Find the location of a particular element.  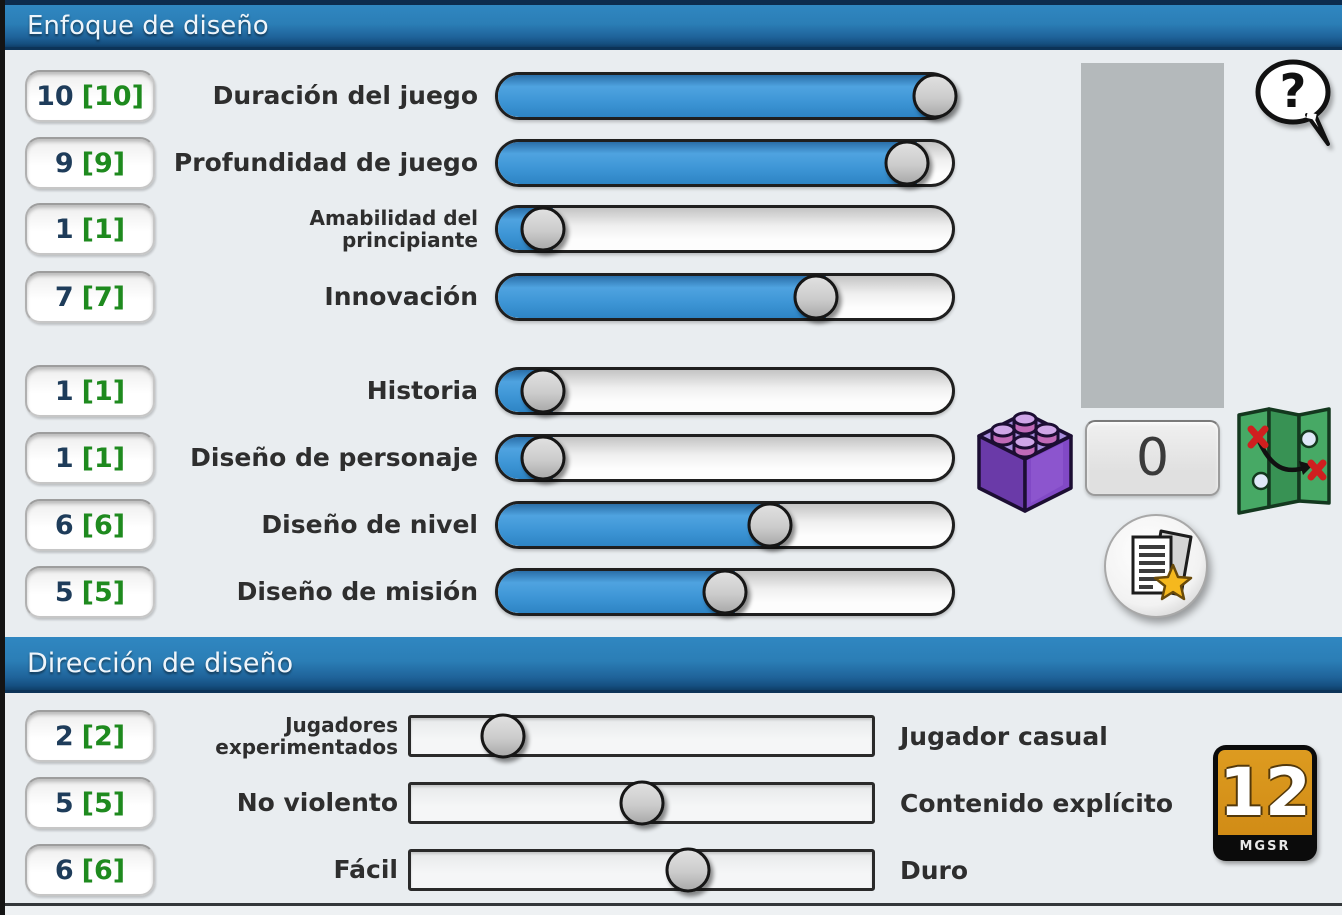

right-pole-label: Duro is located at coordinates (934, 870).